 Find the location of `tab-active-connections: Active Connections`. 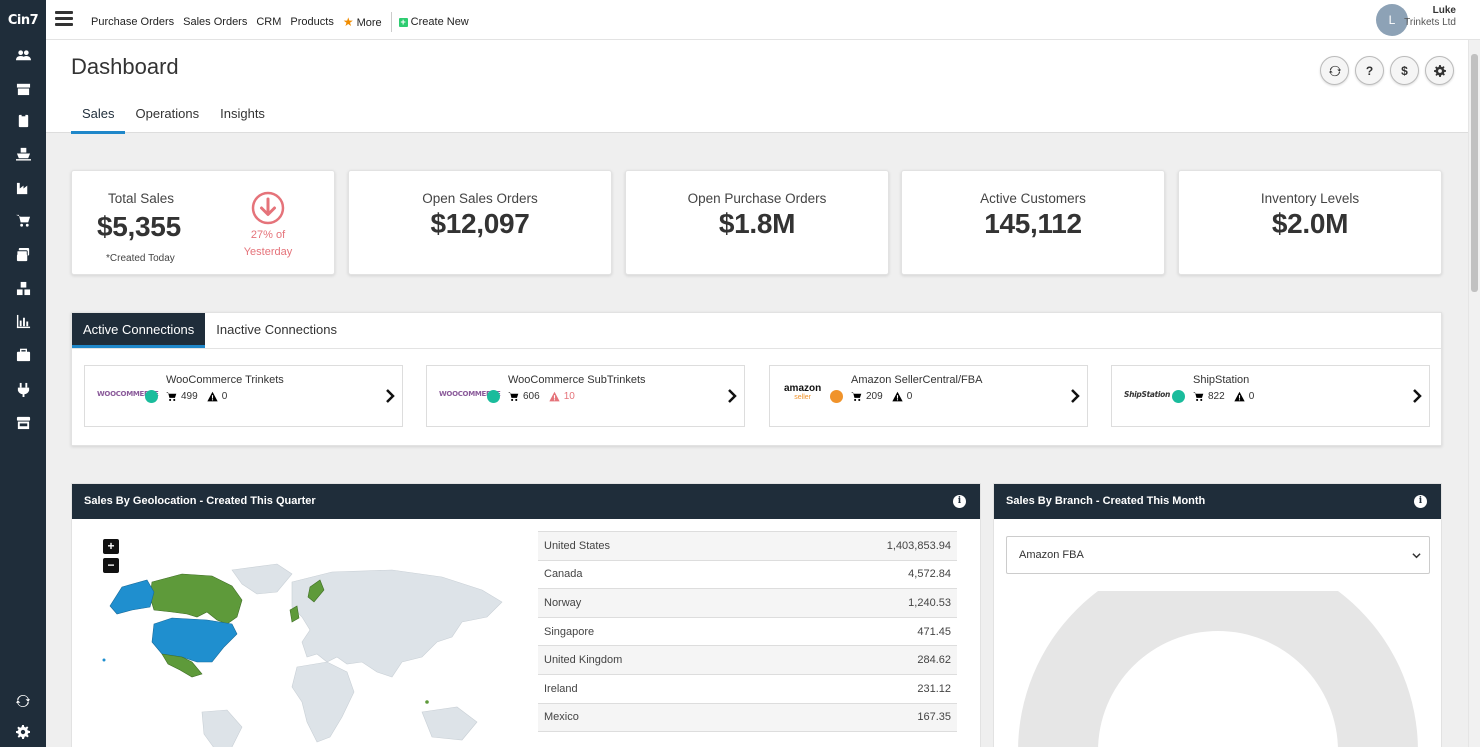

tab-active-connections: Active Connections is located at coordinates (139, 330).